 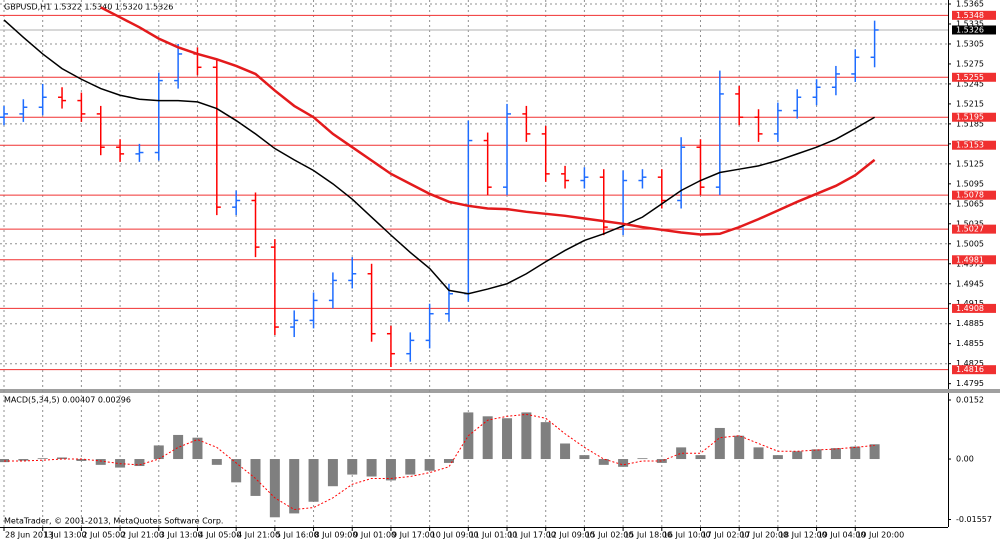 What do you see at coordinates (970, 223) in the screenshot?
I see `y-tick-label: 1.5035` at bounding box center [970, 223].